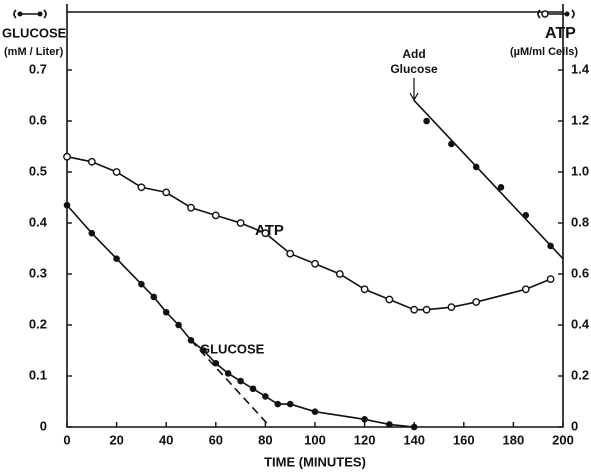  I want to click on x-tick-label: 140, so click(414, 439).